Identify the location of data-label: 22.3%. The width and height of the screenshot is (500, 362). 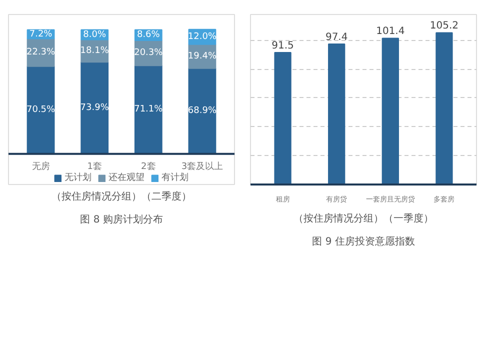
(41, 53).